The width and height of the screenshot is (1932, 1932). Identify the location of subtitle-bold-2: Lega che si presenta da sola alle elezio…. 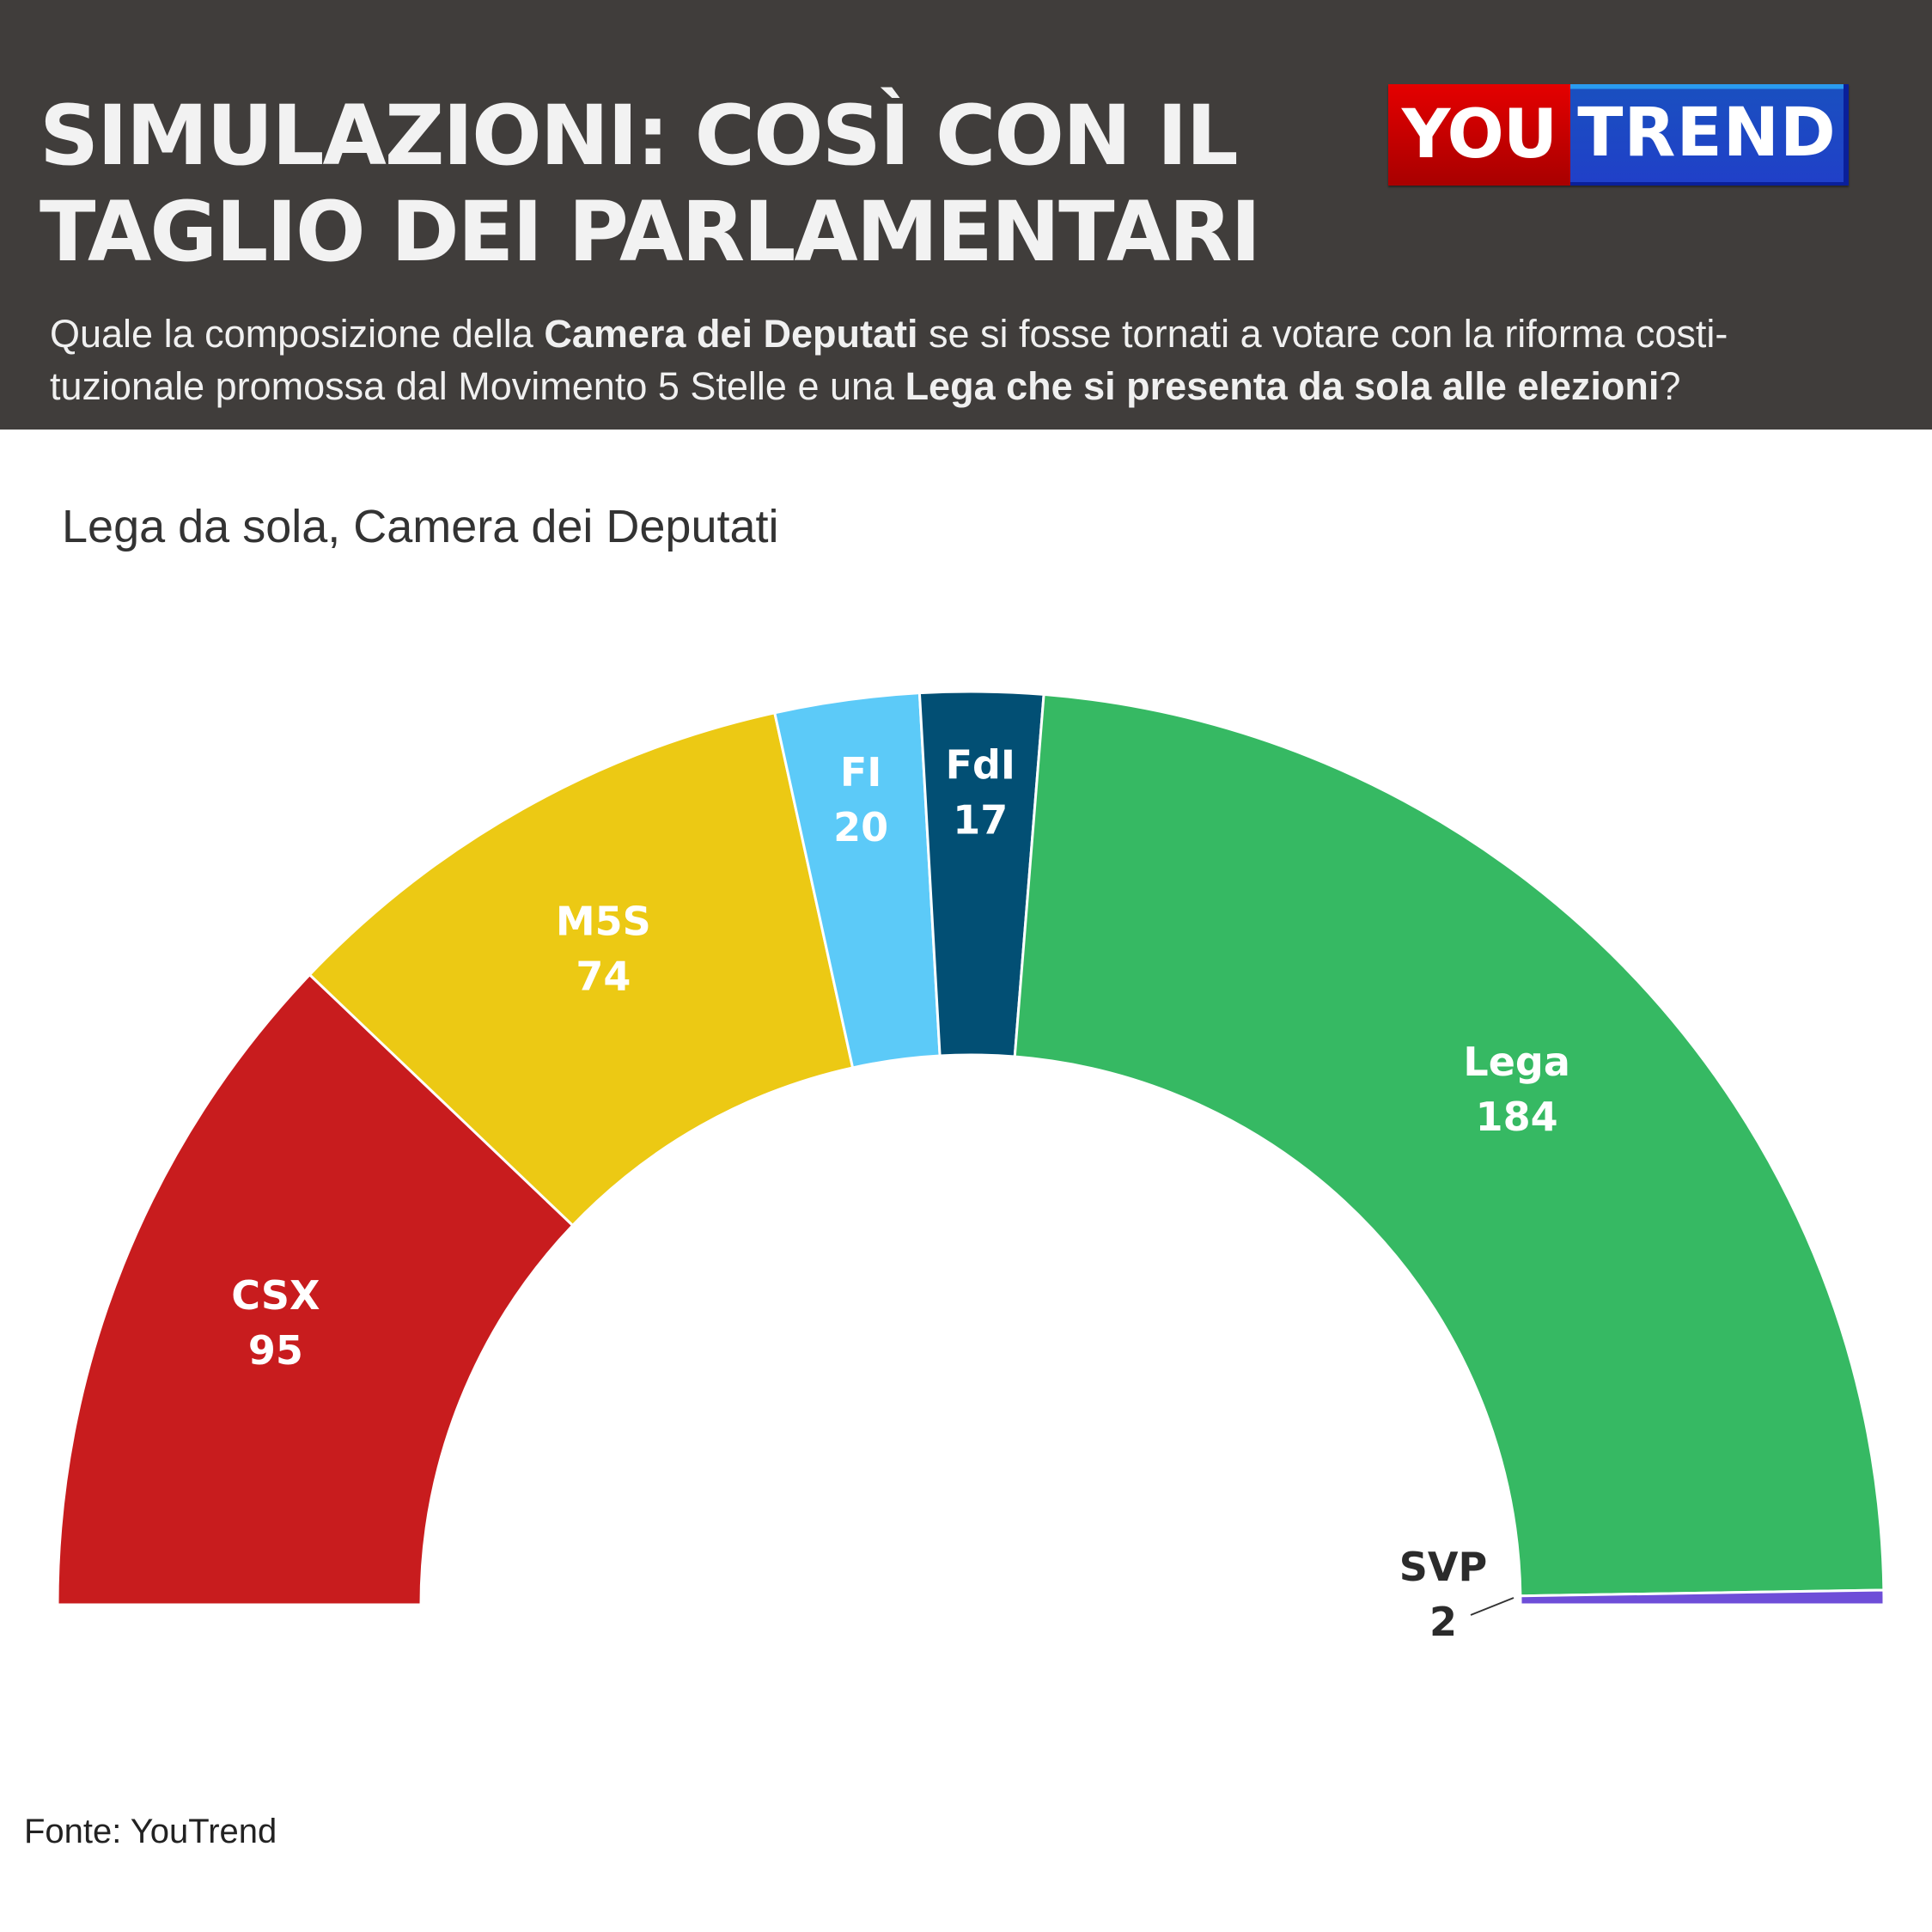
(1282, 386).